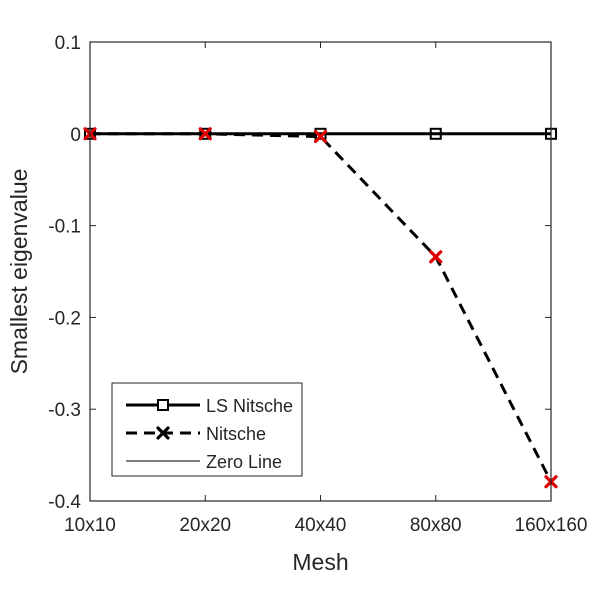  What do you see at coordinates (205, 525) in the screenshot?
I see `x-tick-label: 20x20` at bounding box center [205, 525].